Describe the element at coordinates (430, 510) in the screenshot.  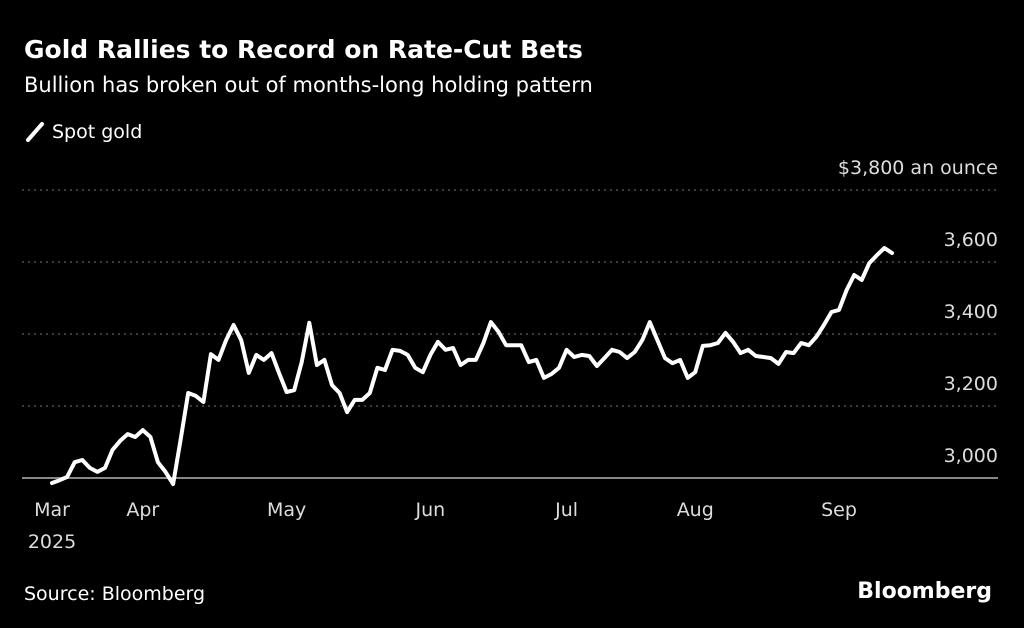
I see `x-tick-label: Jun` at that location.